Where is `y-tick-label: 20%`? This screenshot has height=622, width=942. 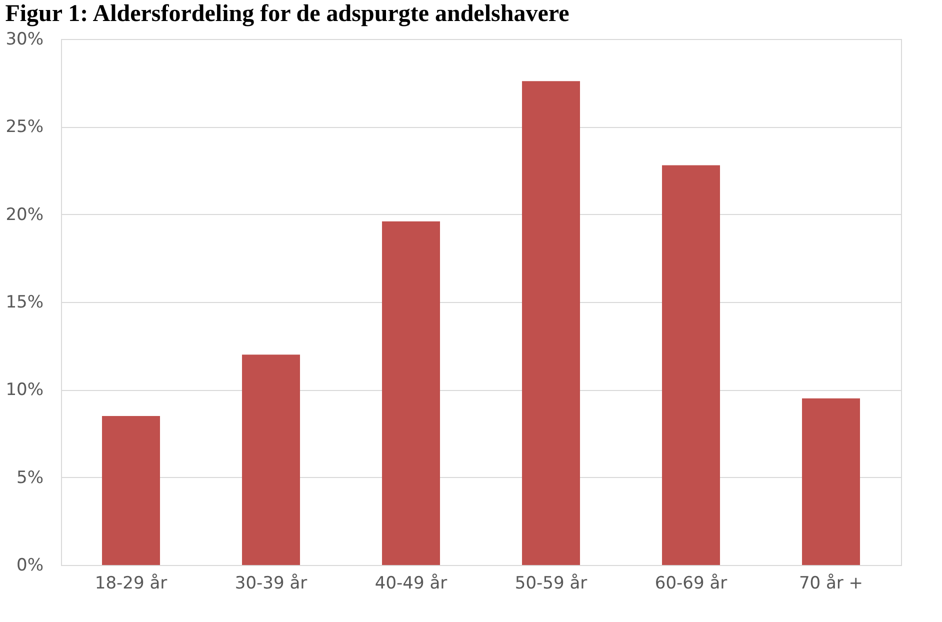 y-tick-label: 20% is located at coordinates (25, 214).